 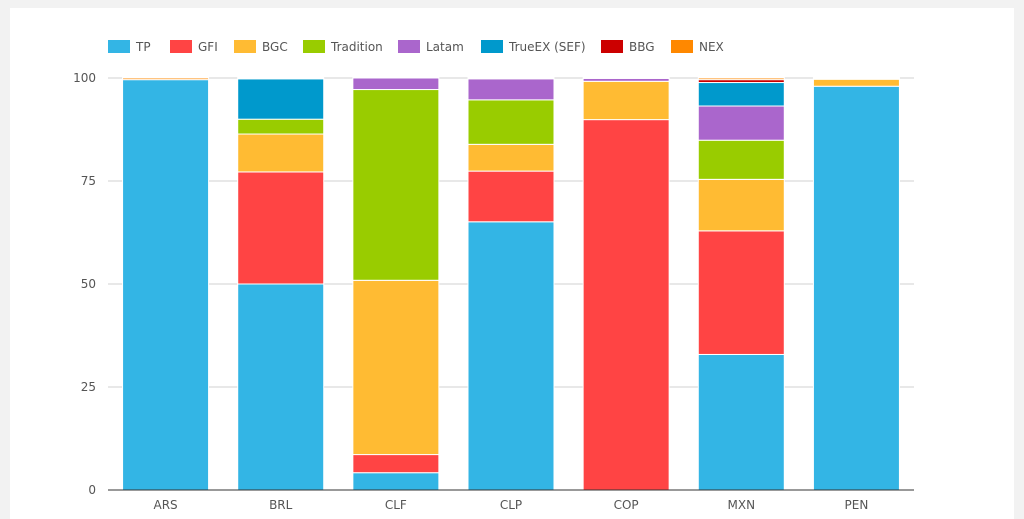 I want to click on x-tick-label: MXN, so click(x=742, y=505).